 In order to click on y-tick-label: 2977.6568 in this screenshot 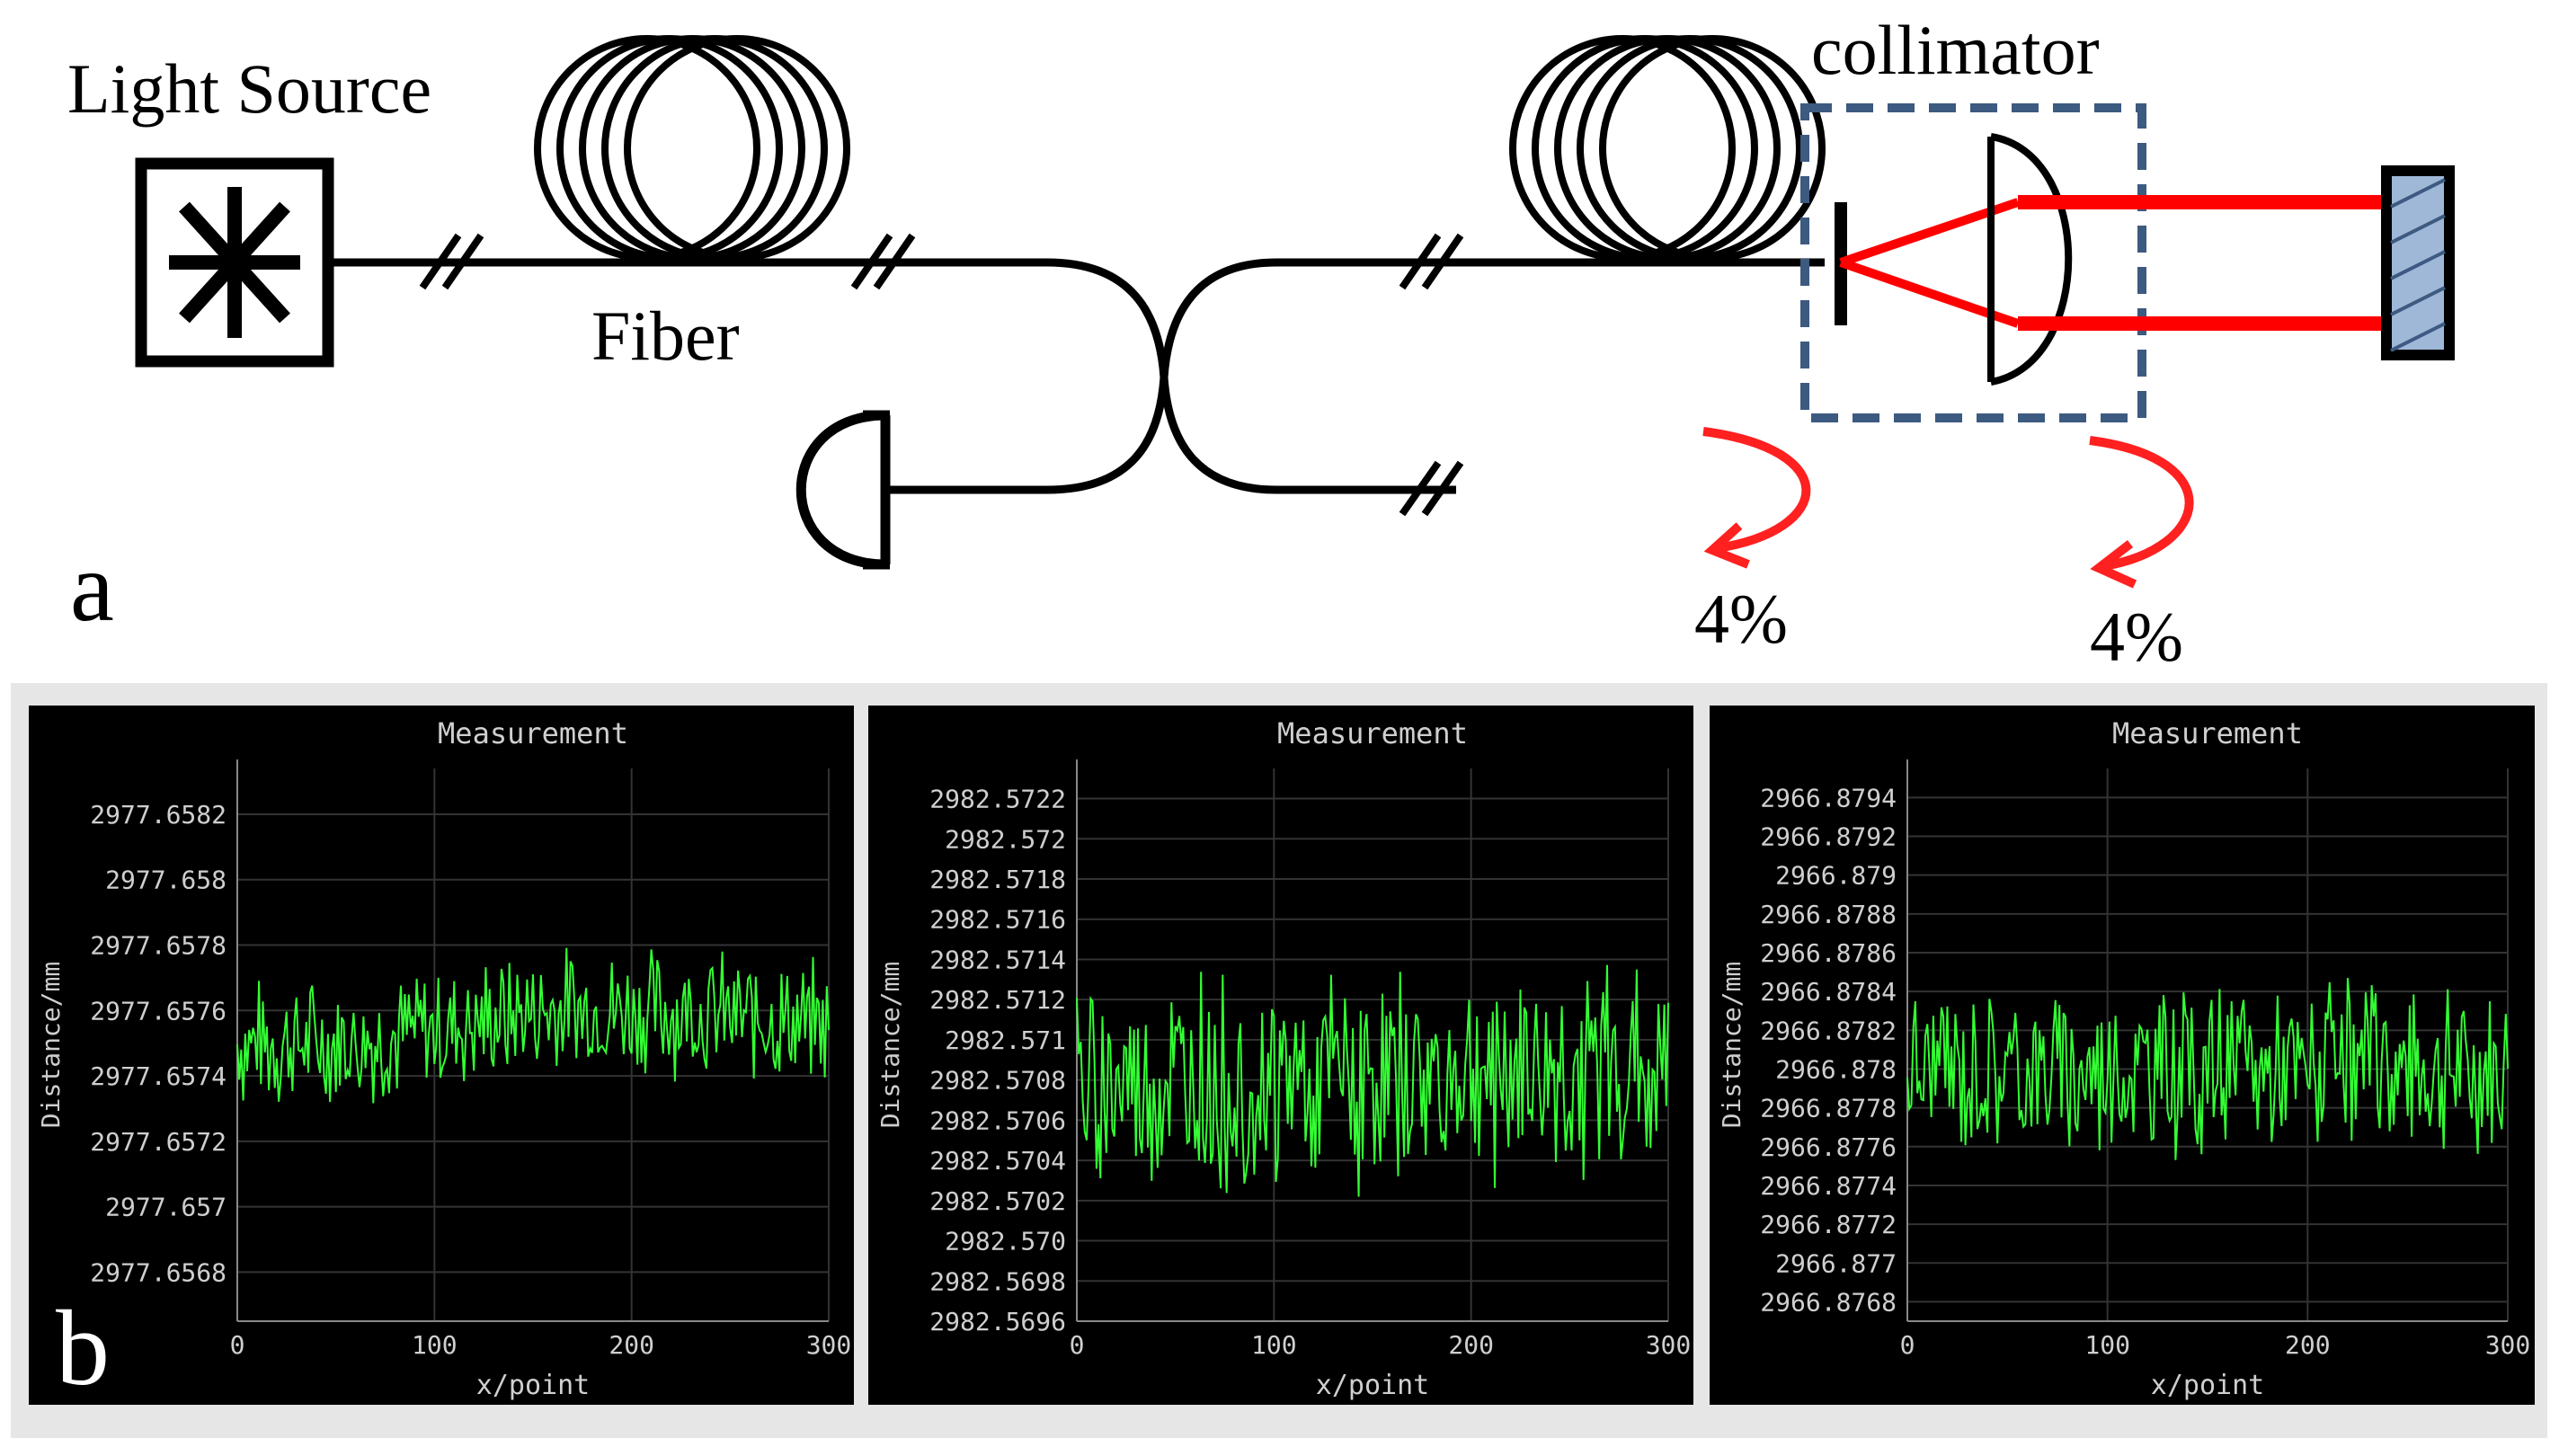, I will do `click(159, 1272)`.